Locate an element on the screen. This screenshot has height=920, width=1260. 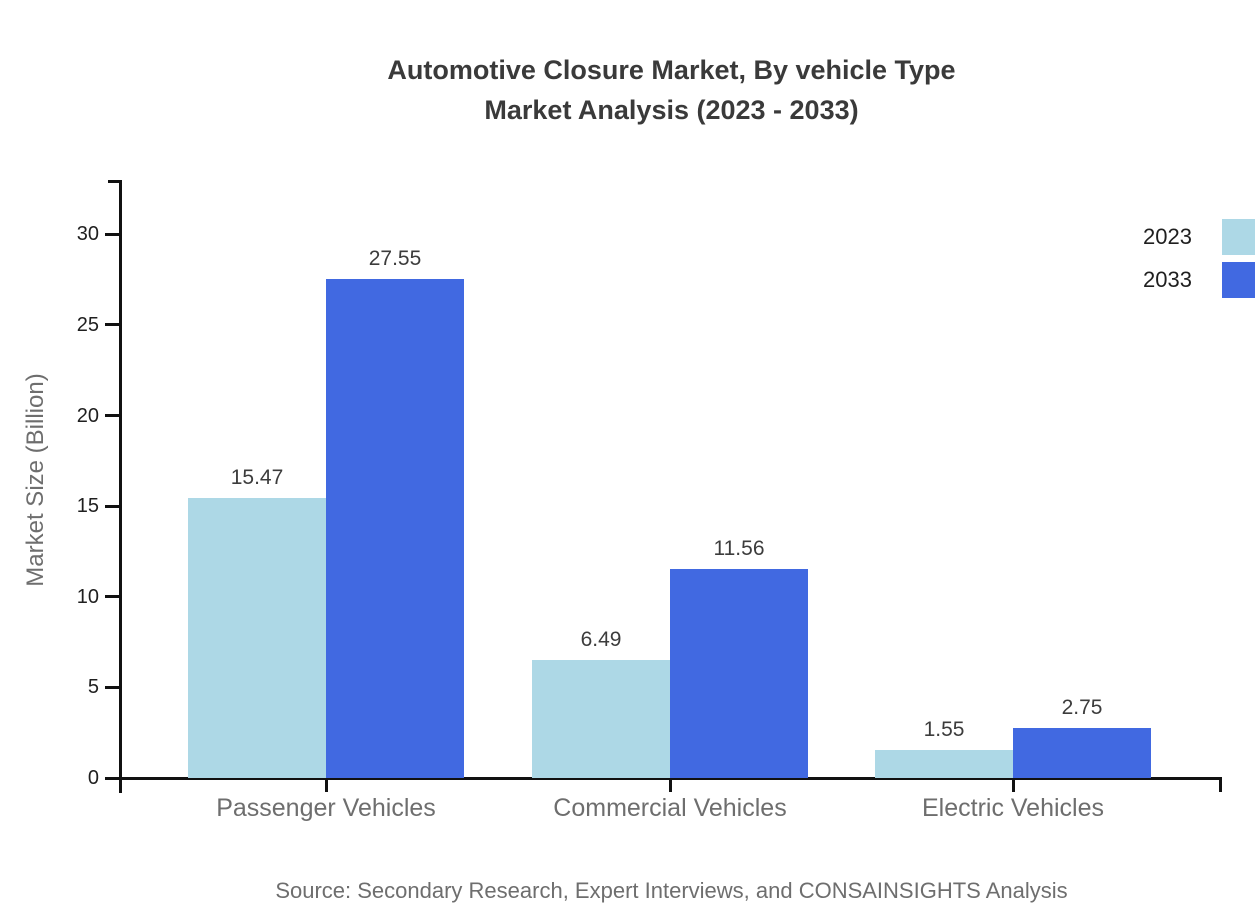
y-axis-tick-label: 10 is located at coordinates (87, 596).